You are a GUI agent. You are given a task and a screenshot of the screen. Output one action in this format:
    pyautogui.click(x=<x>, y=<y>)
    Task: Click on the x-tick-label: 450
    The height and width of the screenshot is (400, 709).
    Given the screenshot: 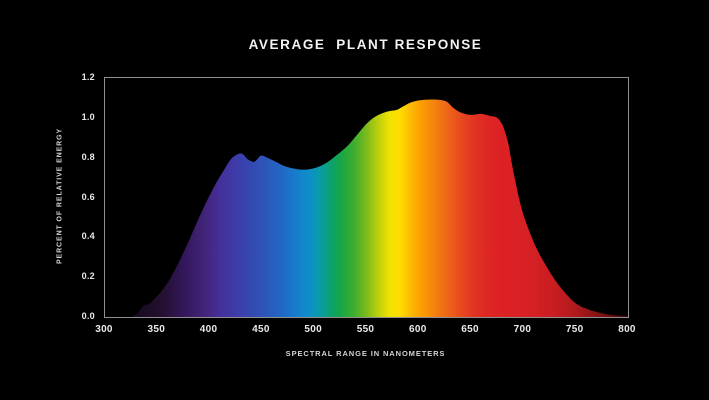 What is the action you would take?
    pyautogui.click(x=261, y=329)
    